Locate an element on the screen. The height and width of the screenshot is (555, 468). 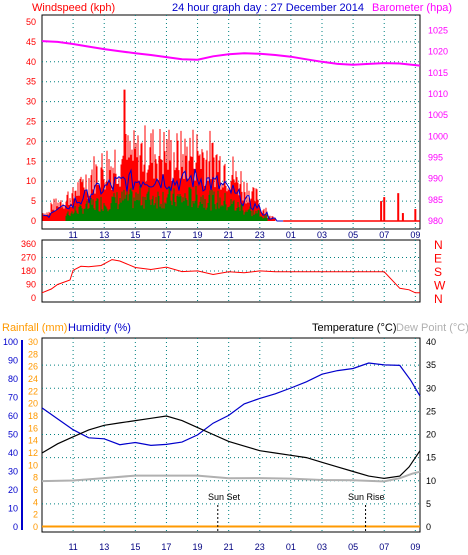
direction-line is located at coordinates (230, 276).